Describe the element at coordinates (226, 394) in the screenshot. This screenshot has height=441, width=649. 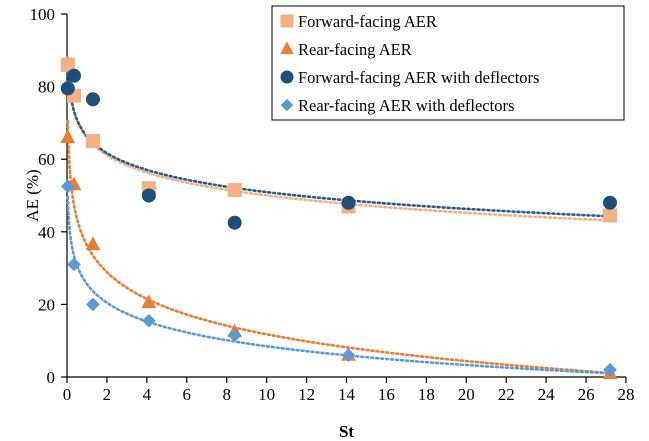
I see `x-tick-label: 8` at that location.